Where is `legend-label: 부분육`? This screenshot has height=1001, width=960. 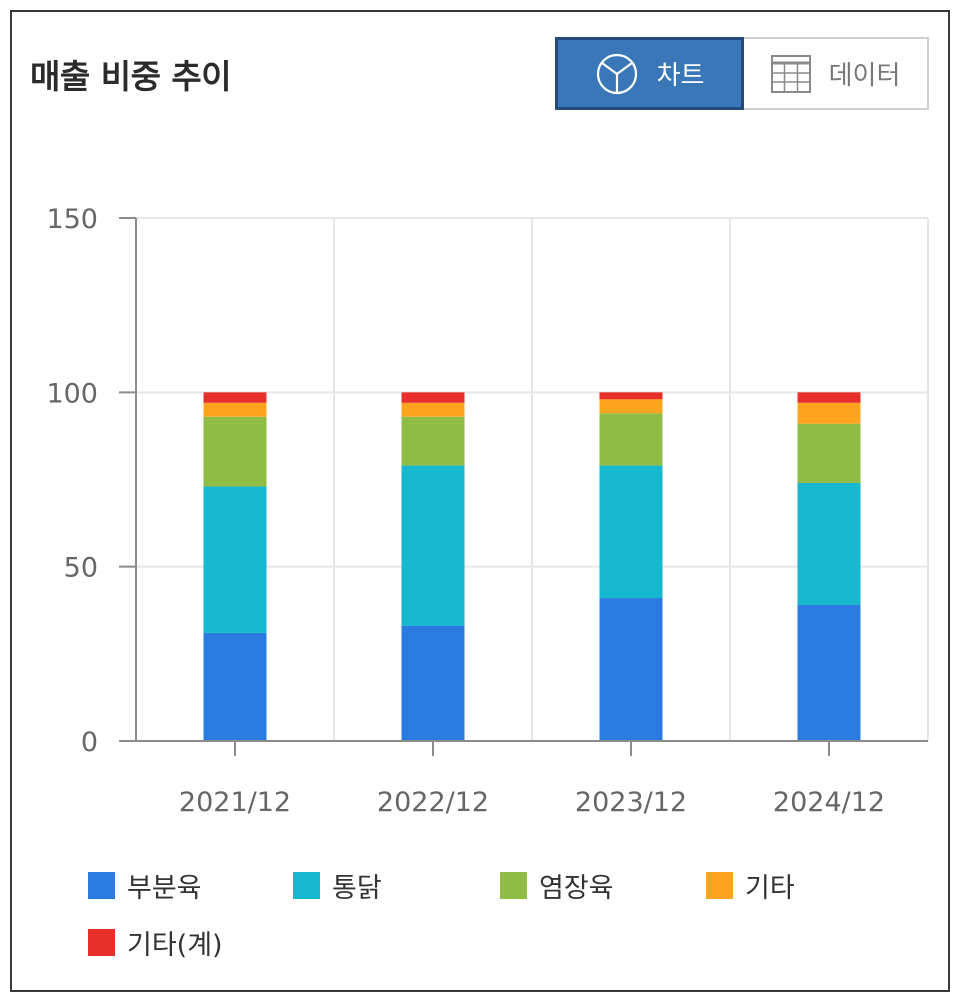
legend-label: 부분육 is located at coordinates (164, 888).